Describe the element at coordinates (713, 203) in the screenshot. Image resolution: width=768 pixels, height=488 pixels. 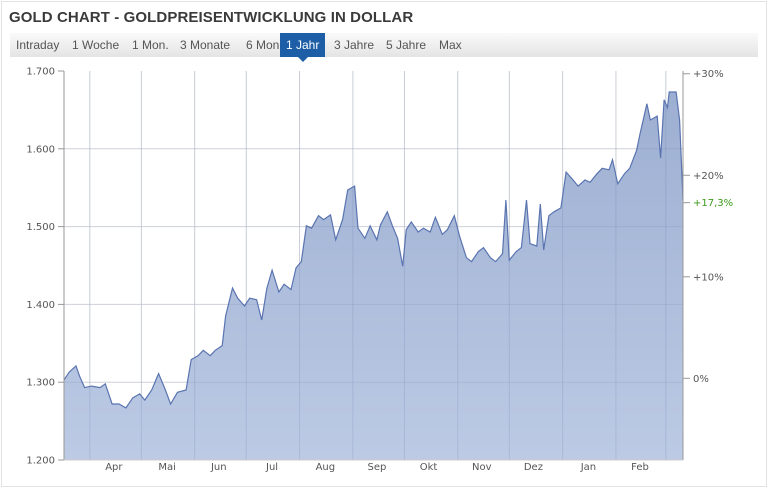
I see `current-change-label: +17,3%` at that location.